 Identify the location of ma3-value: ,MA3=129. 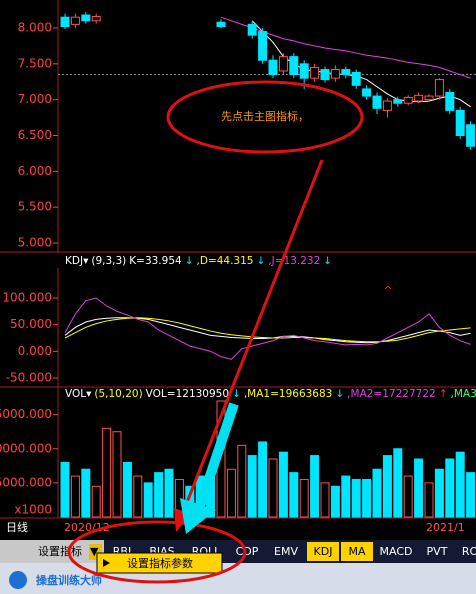
(463, 394).